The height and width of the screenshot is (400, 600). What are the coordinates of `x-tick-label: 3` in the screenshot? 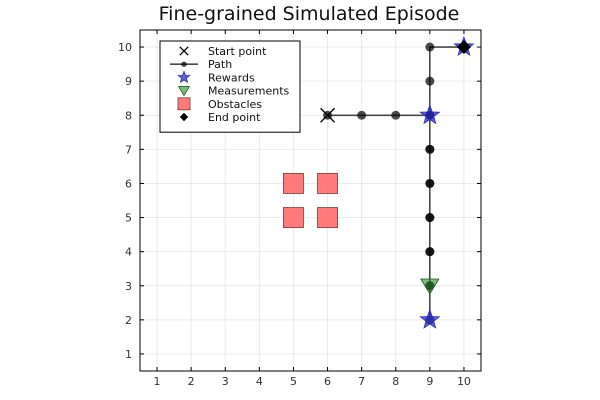 It's located at (225, 381).